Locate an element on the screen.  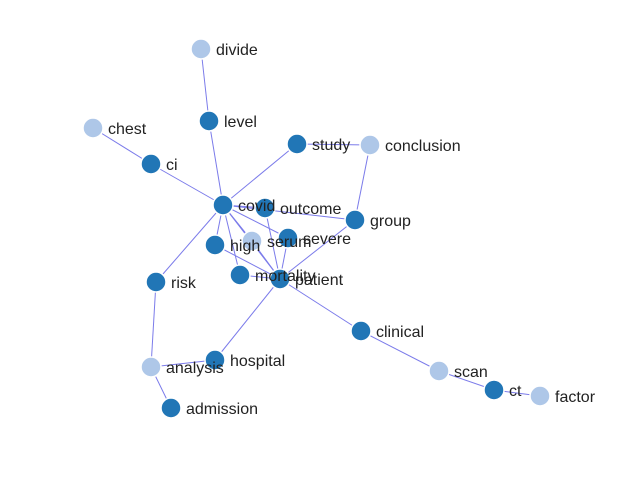
node-ct is located at coordinates (494, 390).